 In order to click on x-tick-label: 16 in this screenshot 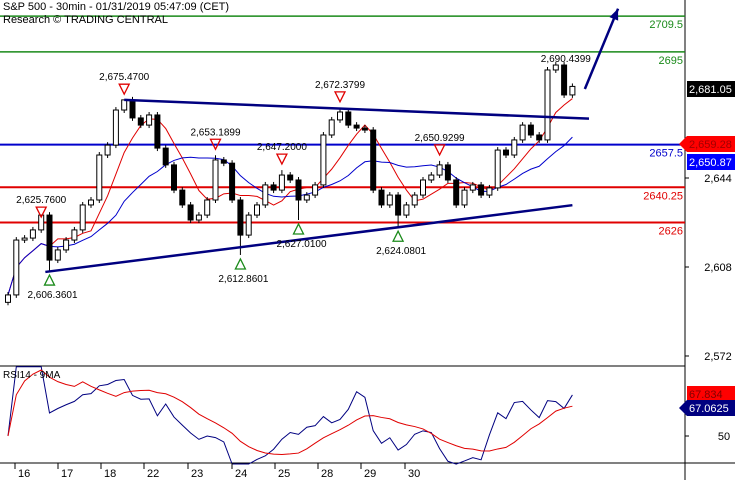, I will do `click(24, 474)`.